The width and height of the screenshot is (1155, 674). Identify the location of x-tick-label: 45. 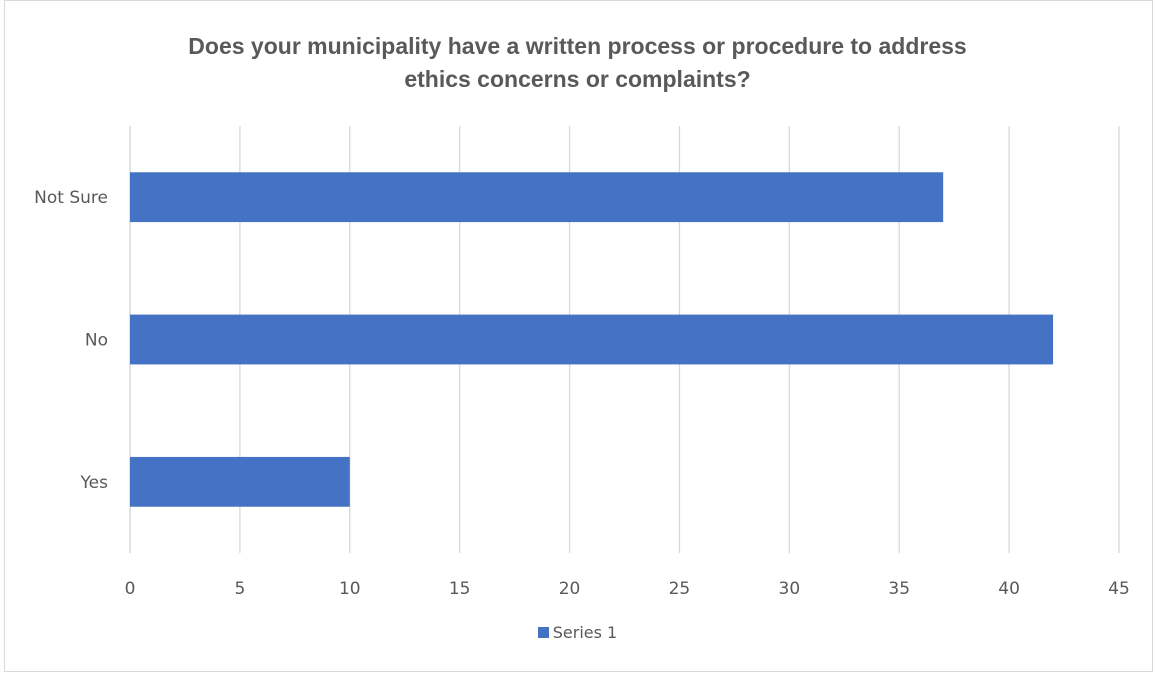
(1119, 589).